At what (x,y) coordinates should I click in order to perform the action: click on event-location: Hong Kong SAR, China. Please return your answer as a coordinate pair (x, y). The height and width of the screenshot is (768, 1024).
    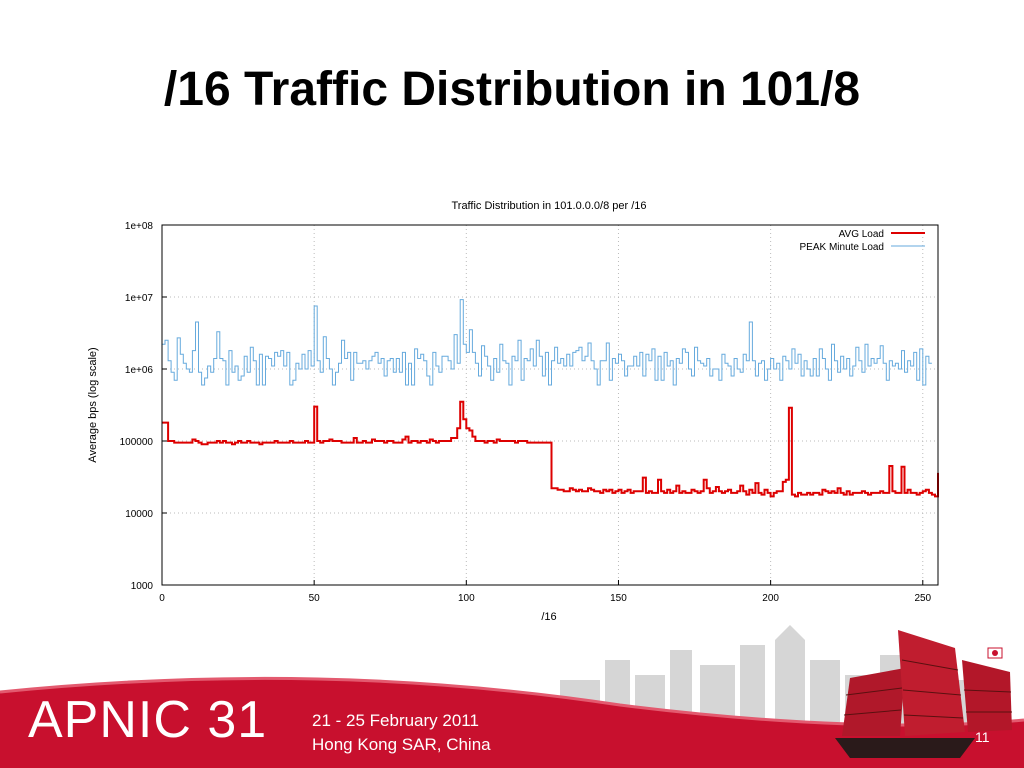
    Looking at the image, I should click on (401, 744).